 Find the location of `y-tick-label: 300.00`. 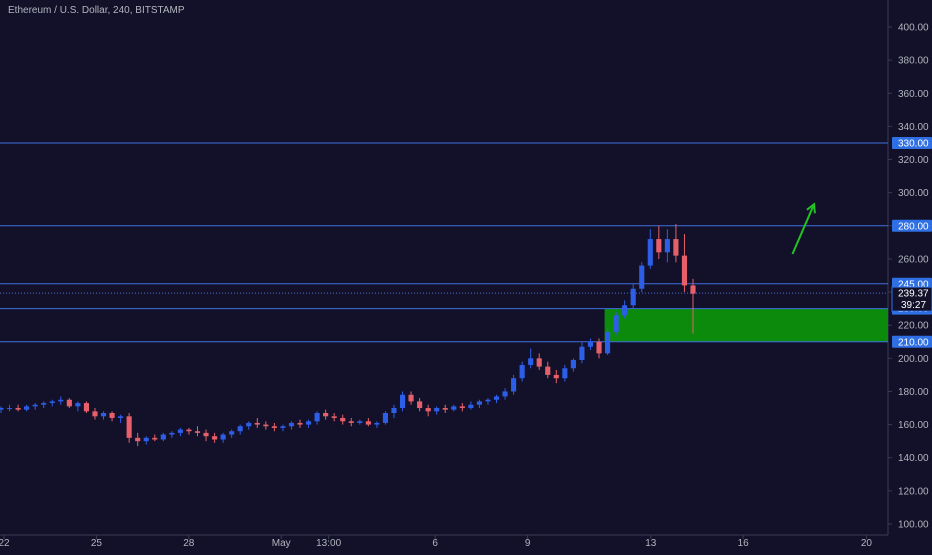

y-tick-label: 300.00 is located at coordinates (913, 193).